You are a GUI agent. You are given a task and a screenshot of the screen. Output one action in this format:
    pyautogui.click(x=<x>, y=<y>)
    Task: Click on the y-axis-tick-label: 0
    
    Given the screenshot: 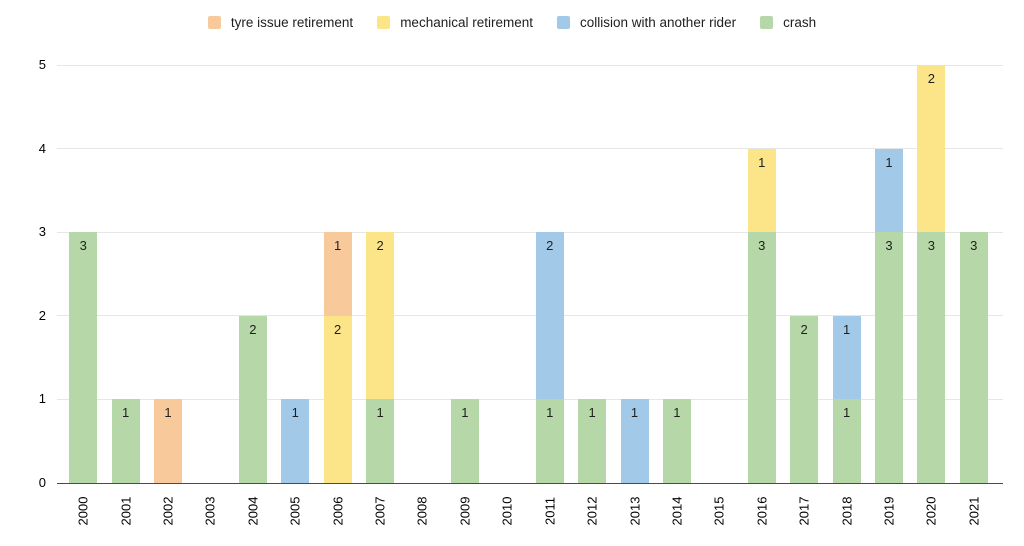 What is the action you would take?
    pyautogui.click(x=42, y=482)
    